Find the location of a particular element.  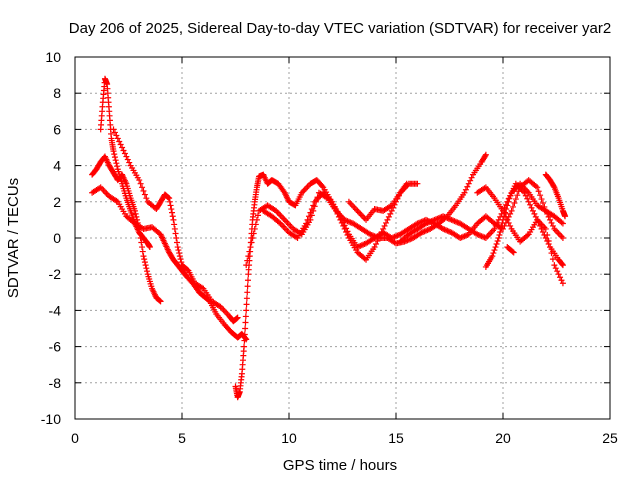

y-tick-label: -10 is located at coordinates (51, 419).